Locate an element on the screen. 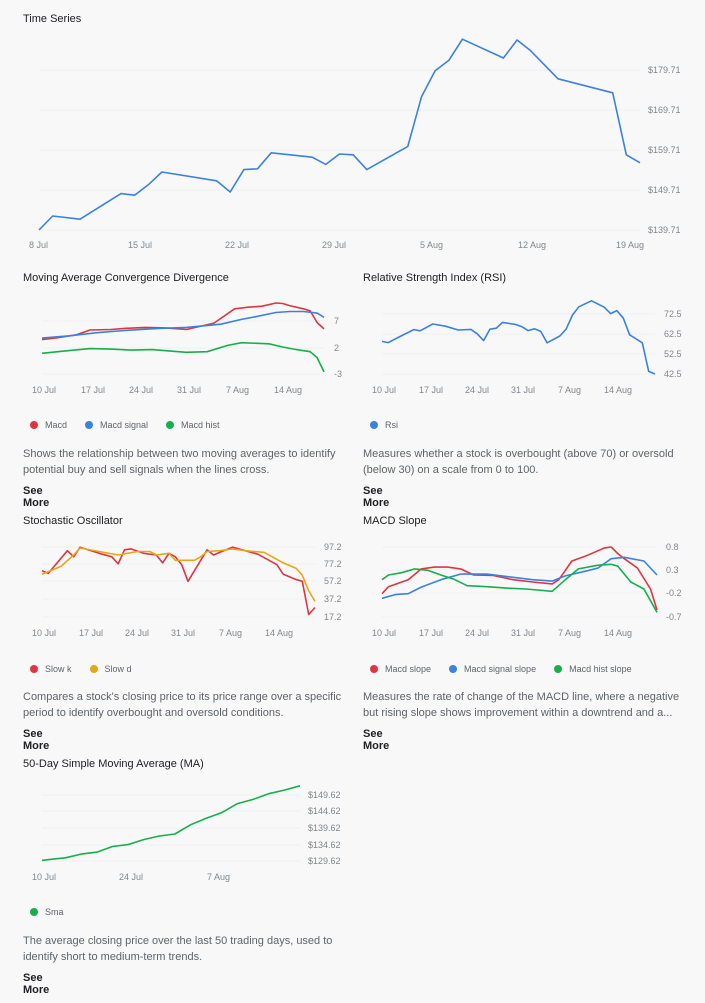 The width and height of the screenshot is (705, 1003). rsi-legend: Rsi is located at coordinates (384, 425).